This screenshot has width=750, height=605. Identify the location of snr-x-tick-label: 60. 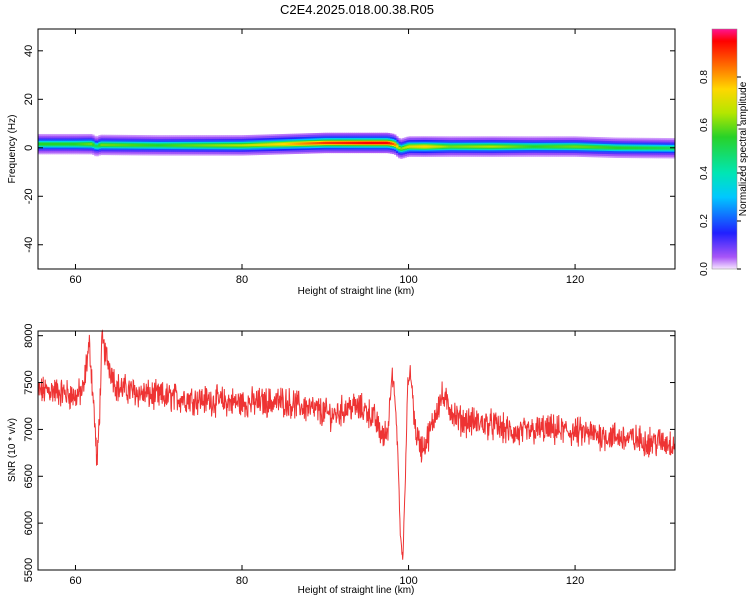
(75, 581).